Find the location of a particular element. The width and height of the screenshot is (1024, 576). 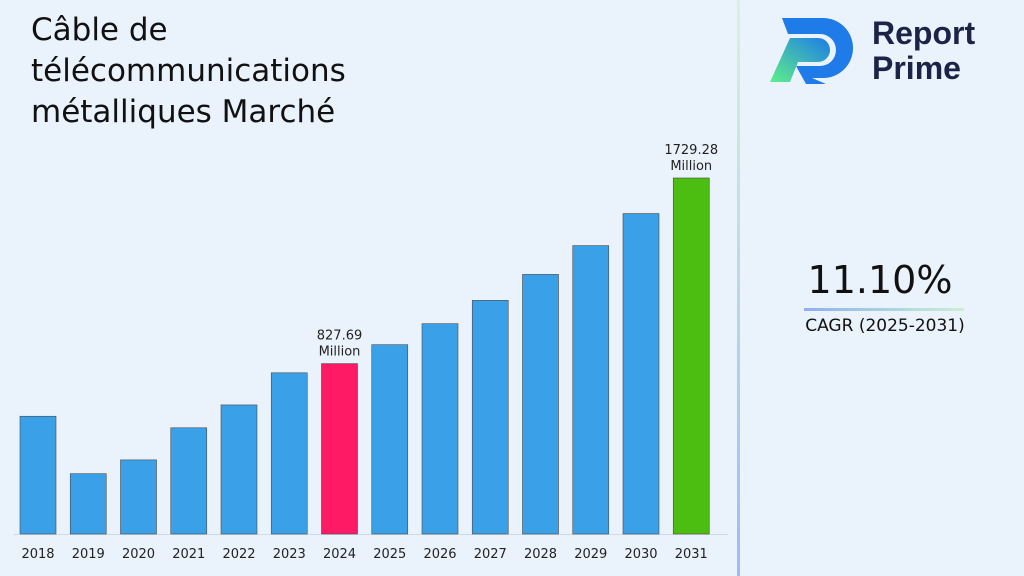

bar-2022 is located at coordinates (239, 469).